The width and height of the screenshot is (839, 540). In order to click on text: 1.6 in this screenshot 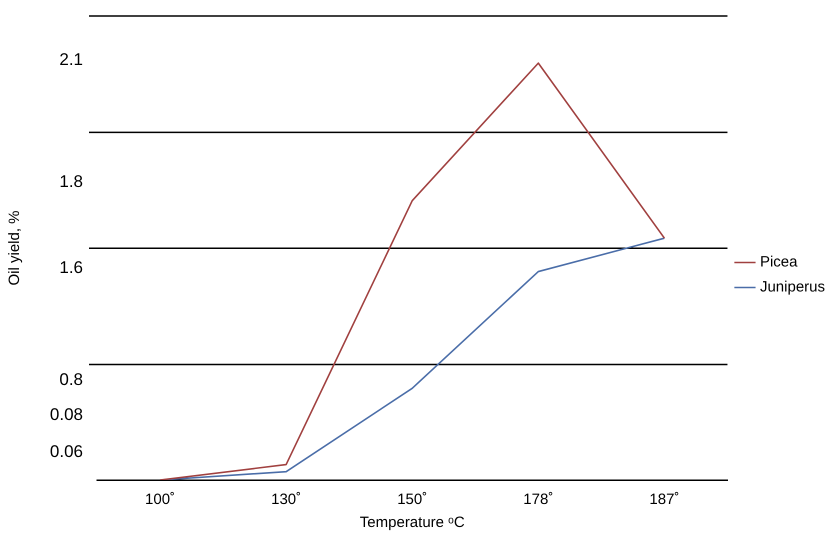, I will do `click(71, 268)`.